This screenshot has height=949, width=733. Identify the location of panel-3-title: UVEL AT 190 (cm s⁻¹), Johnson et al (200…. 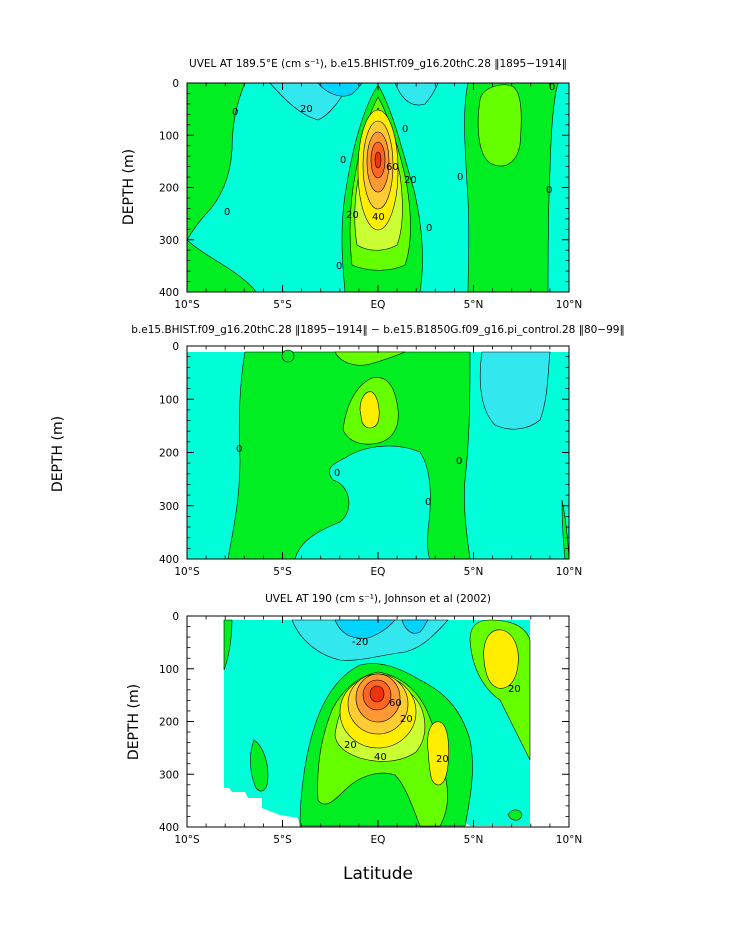
(378, 599).